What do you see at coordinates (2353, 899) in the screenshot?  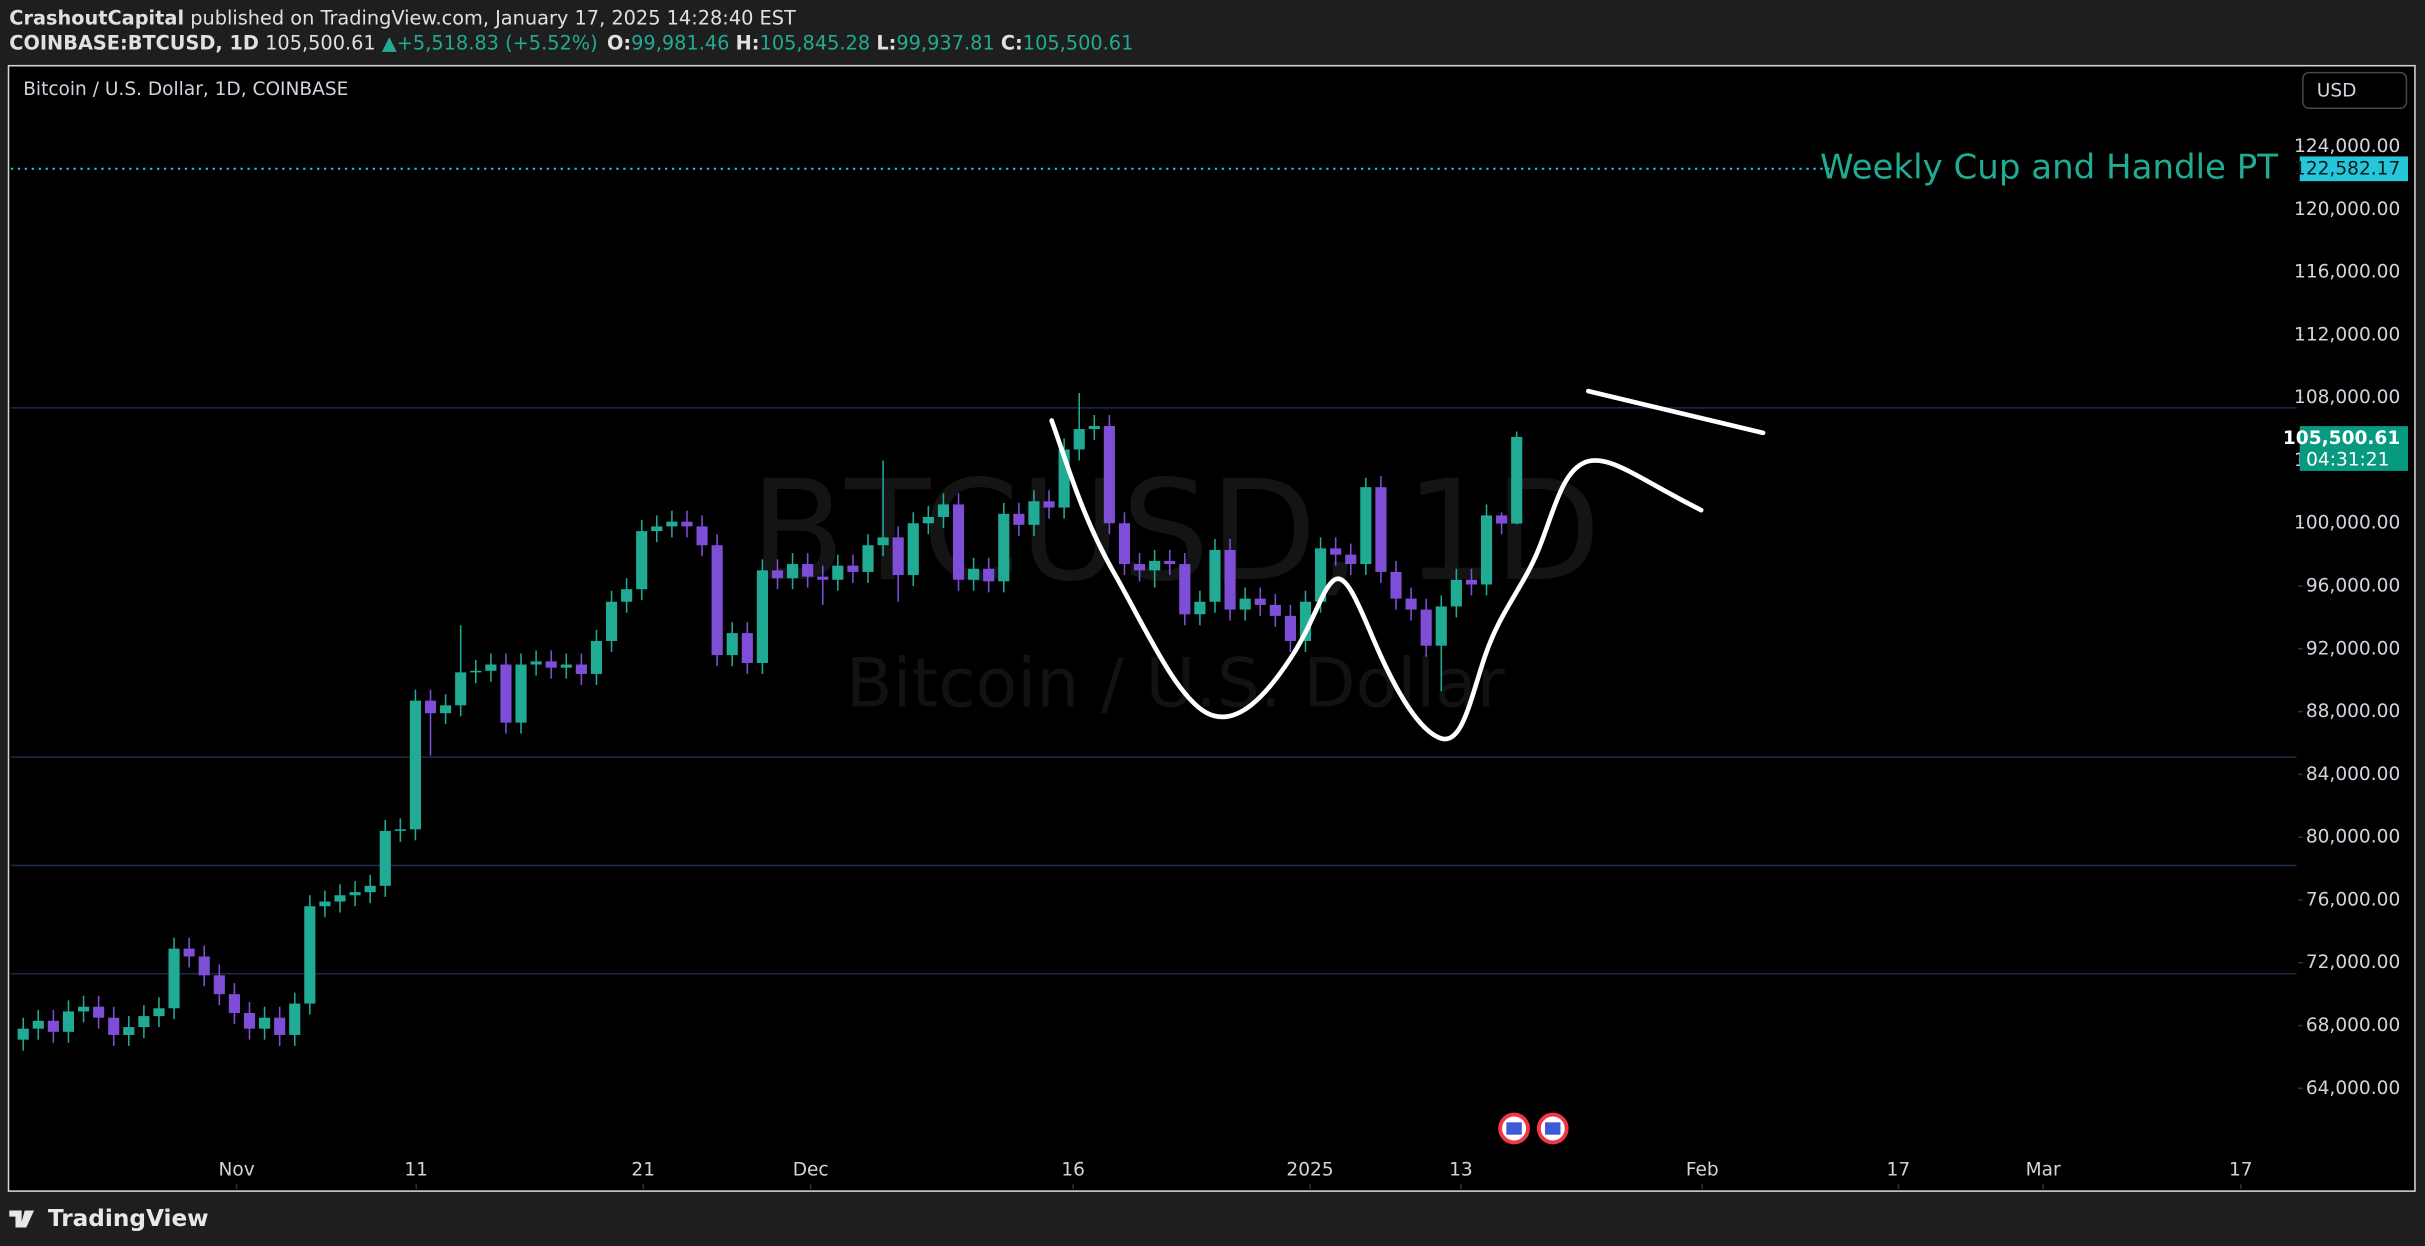 I see `y-tick-label: 76,000.00` at bounding box center [2353, 899].